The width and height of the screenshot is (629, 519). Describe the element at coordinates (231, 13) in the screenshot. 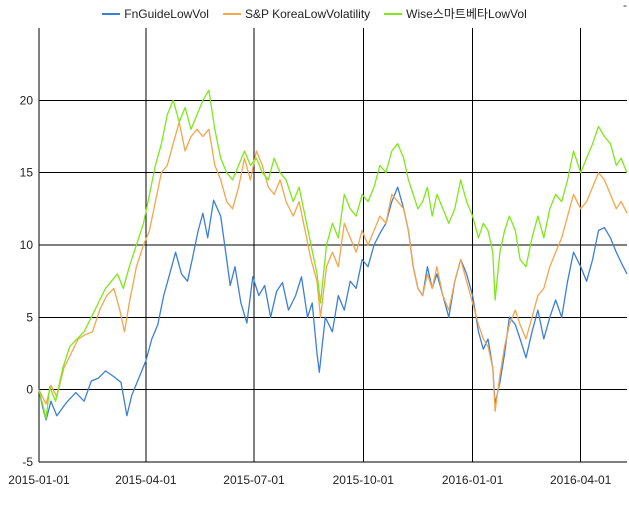

I see `legend-swatch-sp-korea` at that location.